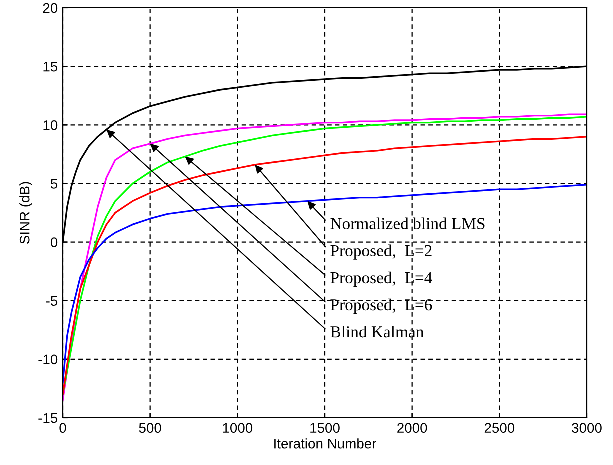  I want to click on annotation: Normalized blind LMS, so click(407, 224).